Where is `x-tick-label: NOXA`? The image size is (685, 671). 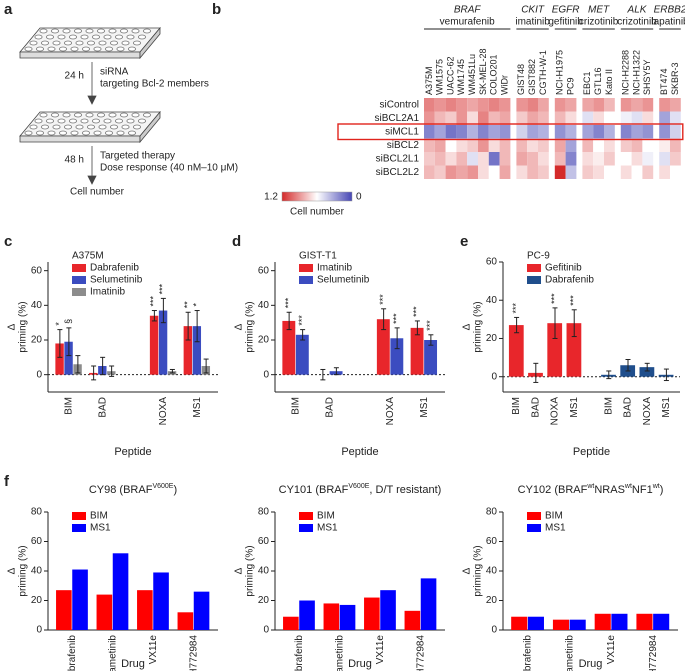
x-tick-label: NOXA is located at coordinates (390, 411).